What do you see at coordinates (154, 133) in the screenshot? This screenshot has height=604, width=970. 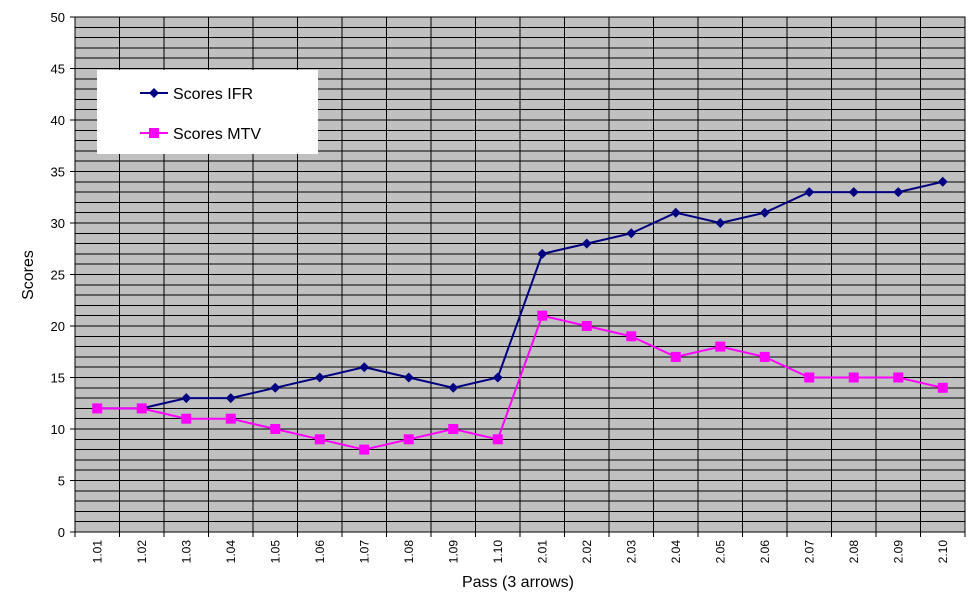 I see `legend-marker-mtv` at bounding box center [154, 133].